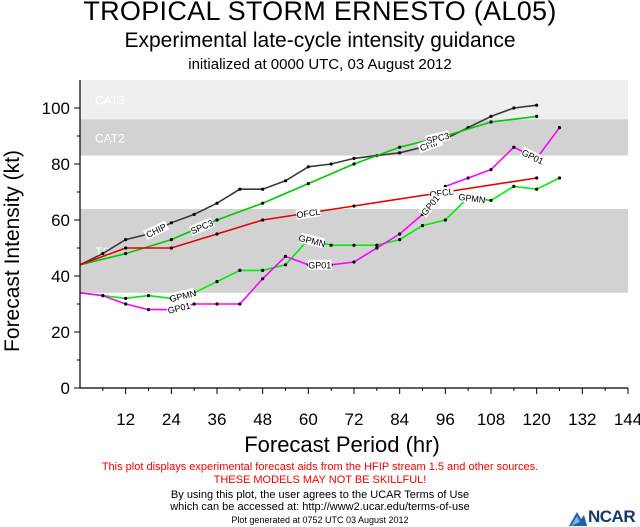 The image size is (640, 527). I want to click on x-tick-label: 132, so click(582, 419).